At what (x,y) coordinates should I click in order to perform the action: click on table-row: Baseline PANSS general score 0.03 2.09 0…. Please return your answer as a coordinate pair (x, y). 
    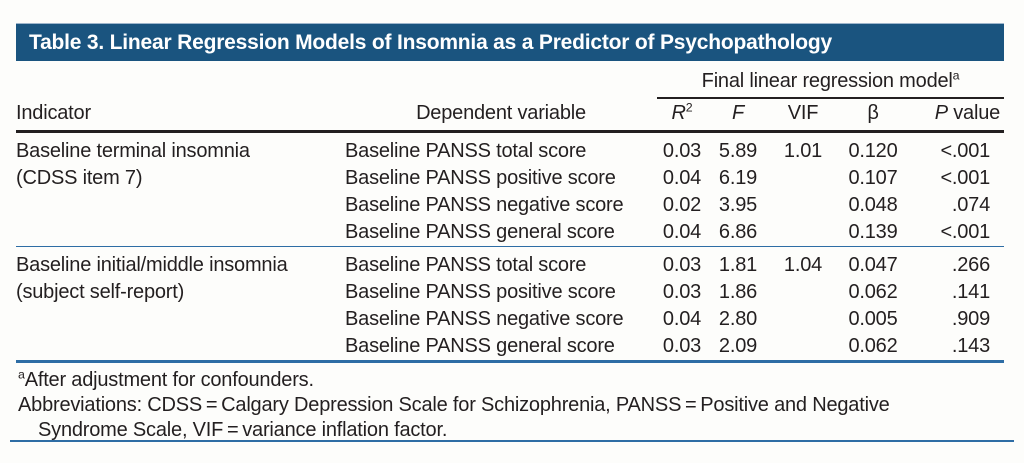
    Looking at the image, I should click on (510, 347).